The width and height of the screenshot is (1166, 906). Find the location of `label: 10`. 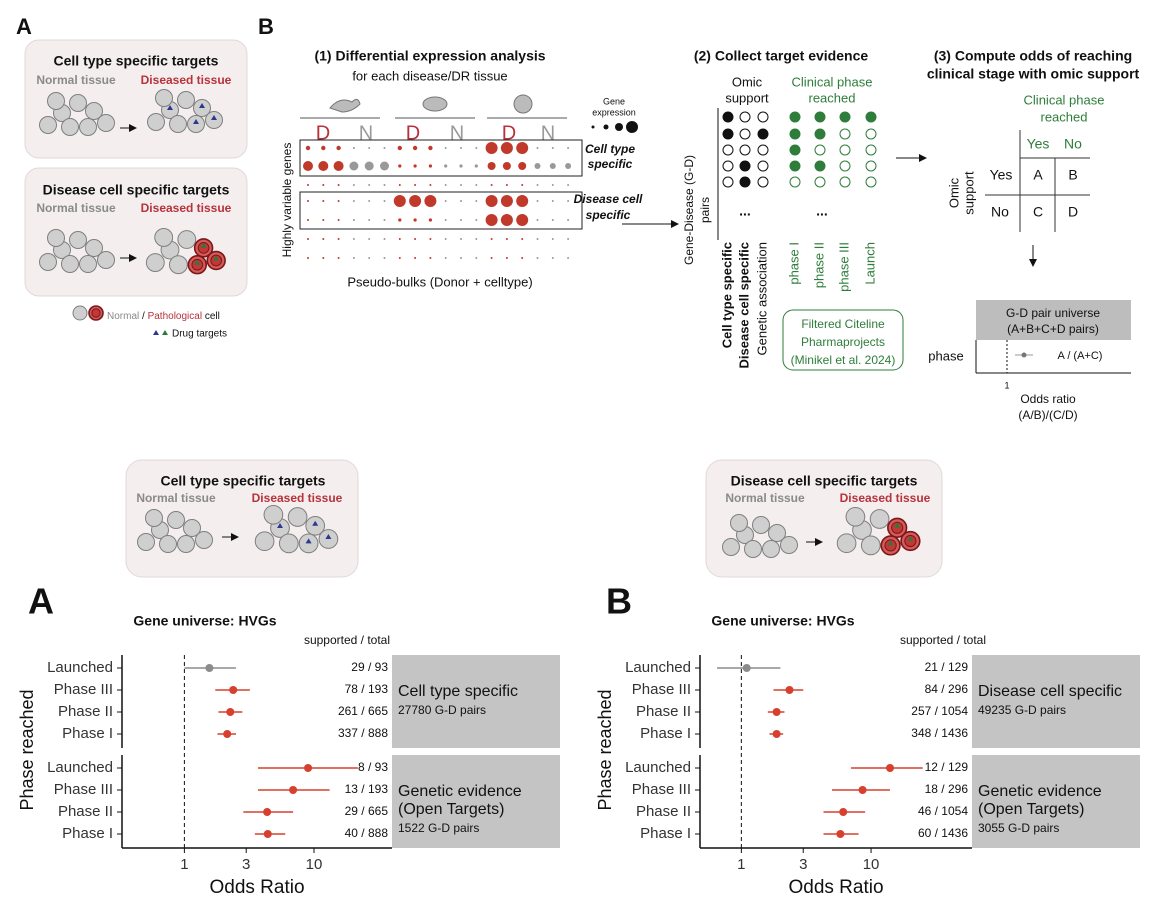

label: 10 is located at coordinates (314, 864).